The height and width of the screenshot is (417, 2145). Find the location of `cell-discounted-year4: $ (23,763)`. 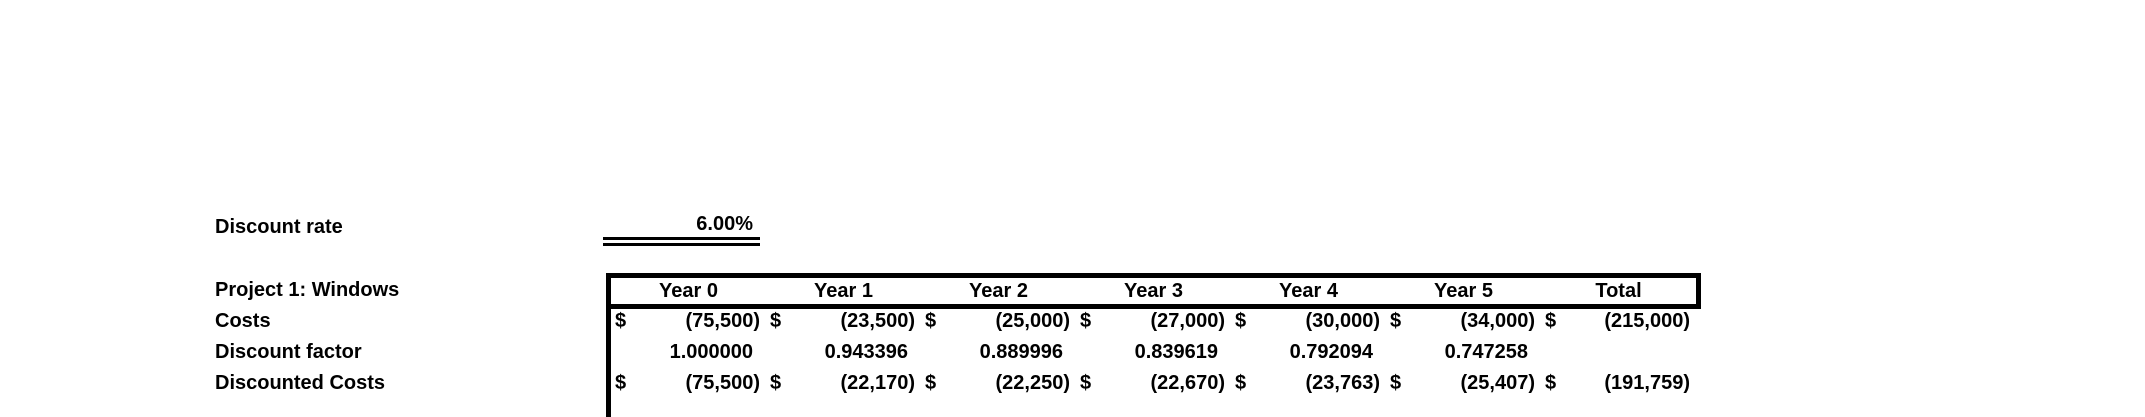

cell-discounted-year4: $ (23,763) is located at coordinates (1308, 383).